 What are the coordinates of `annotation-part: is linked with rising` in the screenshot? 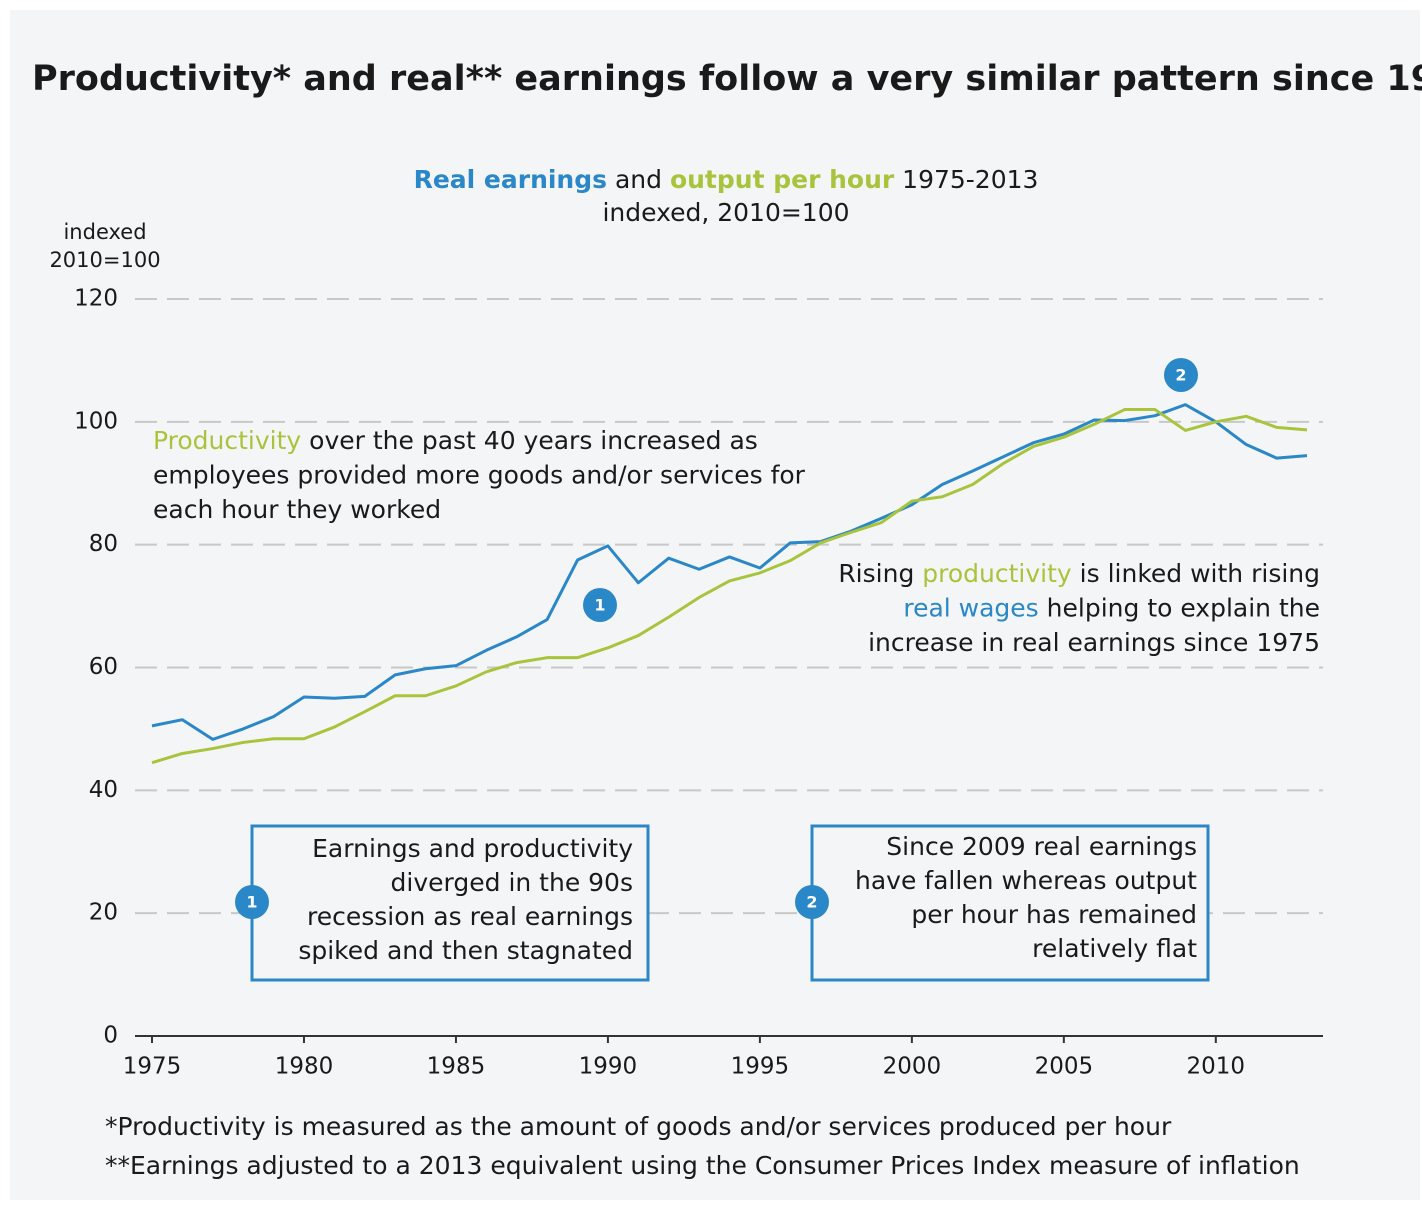 It's located at (1196, 573).